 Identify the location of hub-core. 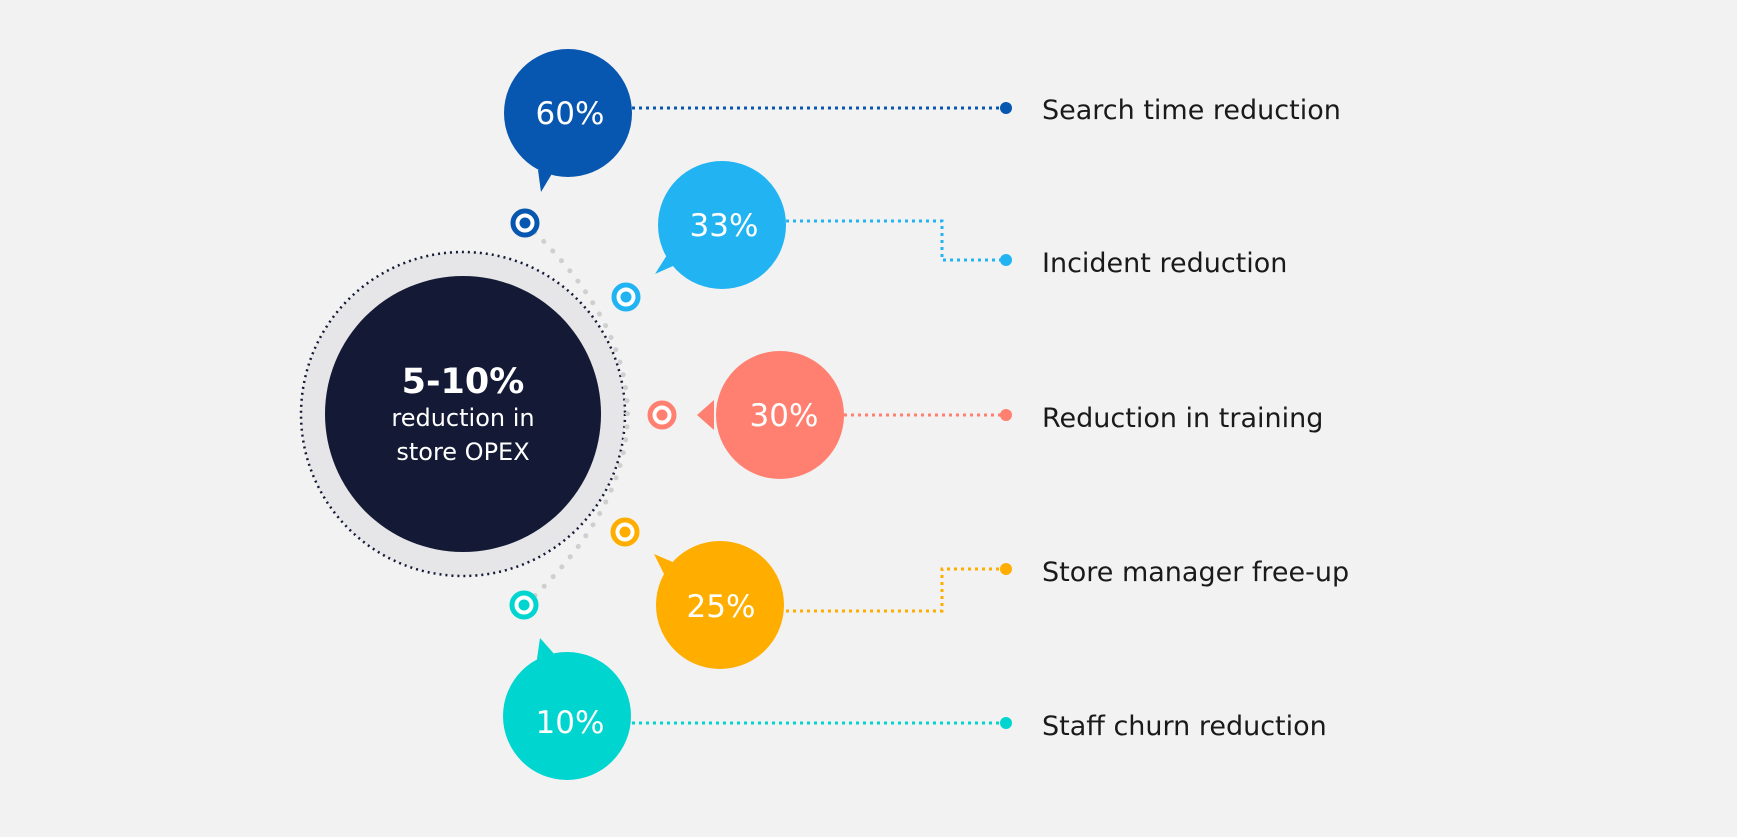
(463, 414).